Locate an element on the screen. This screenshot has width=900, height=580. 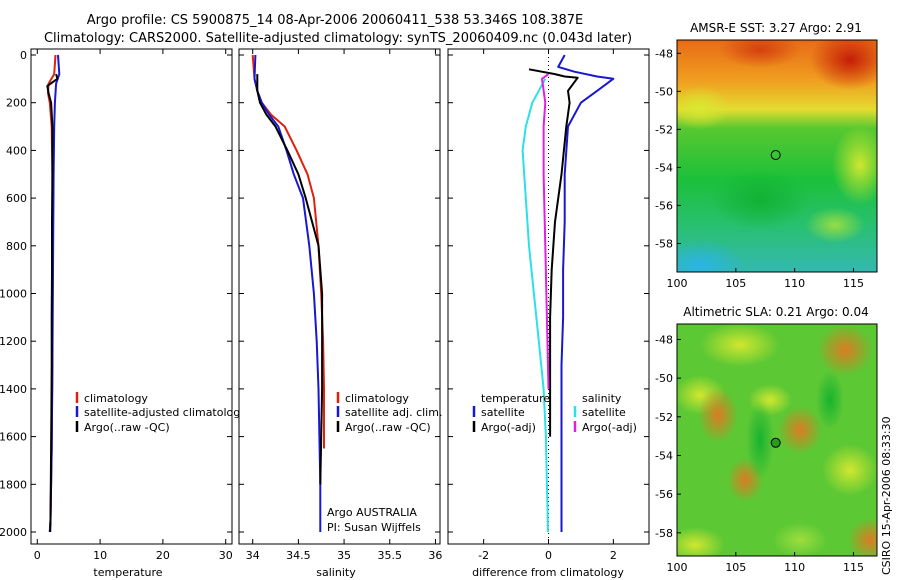
temperature-legend-argo: Argo(..raw -QC) is located at coordinates (127, 427).